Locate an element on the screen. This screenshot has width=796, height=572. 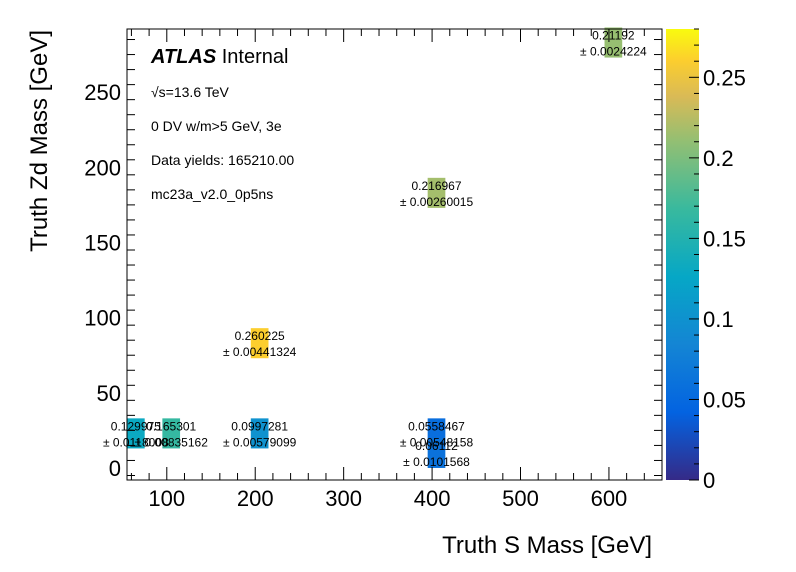
cell-value-label: 0.260225 is located at coordinates (260, 336).